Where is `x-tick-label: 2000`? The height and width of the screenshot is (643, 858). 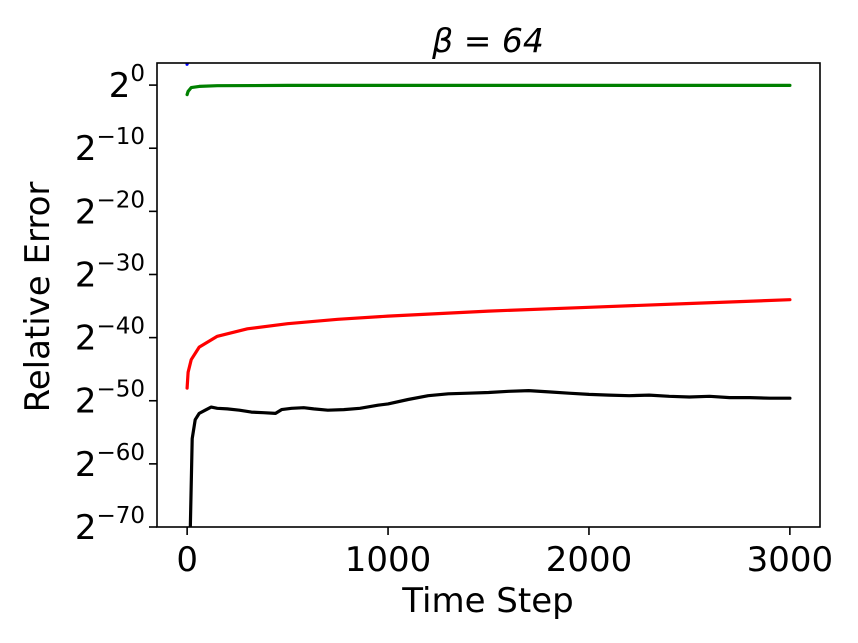 x-tick-label: 2000 is located at coordinates (589, 560).